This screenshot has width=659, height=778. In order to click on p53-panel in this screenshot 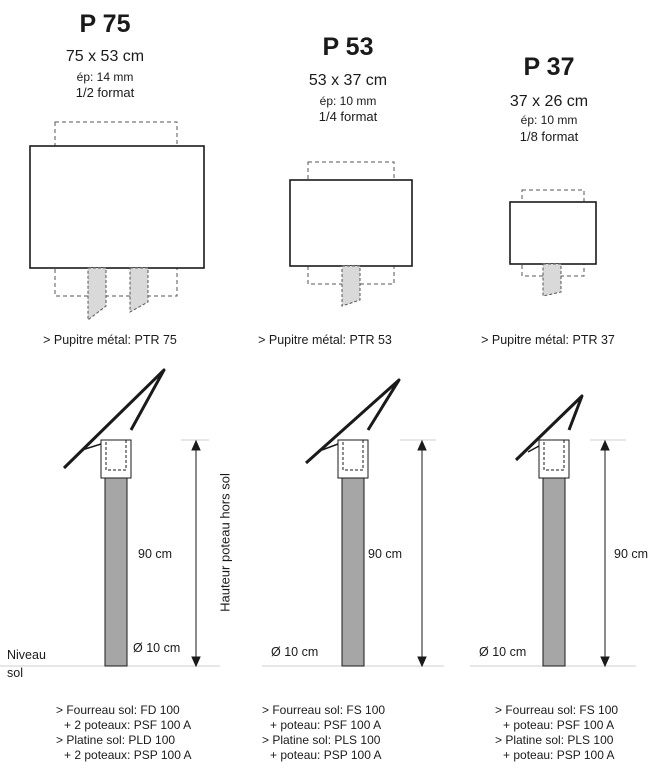, I will do `click(351, 223)`.